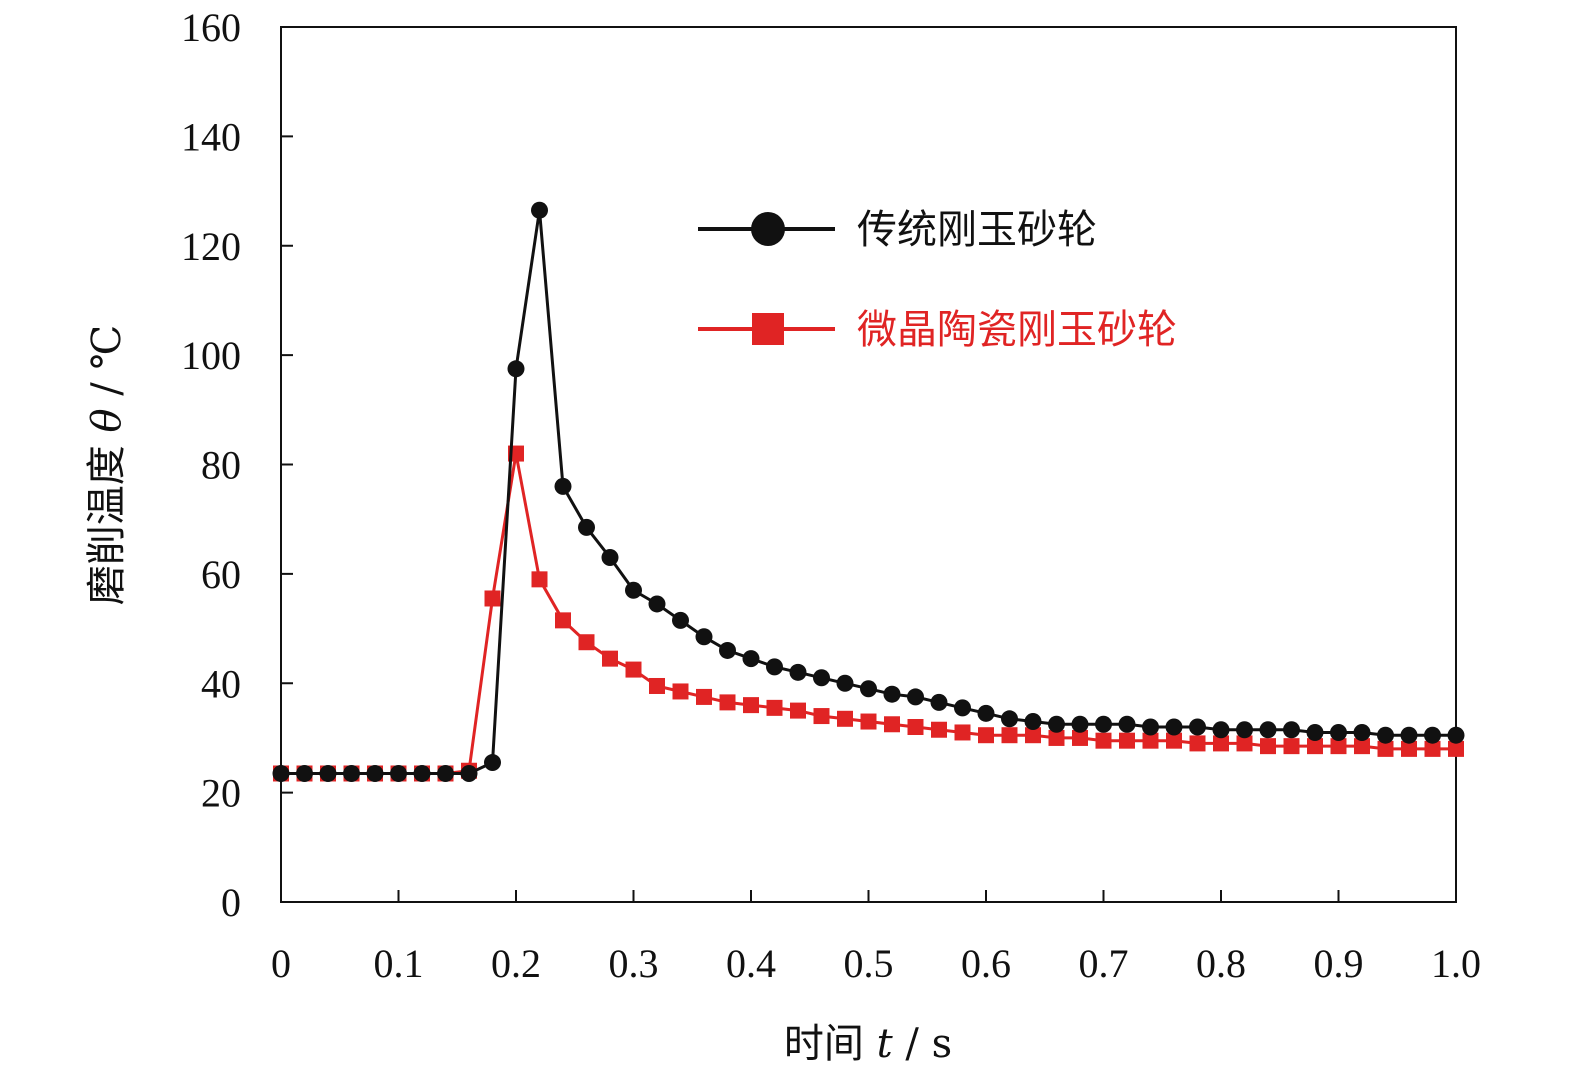 Image resolution: width=1575 pixels, height=1081 pixels. What do you see at coordinates (107, 420) in the screenshot?
I see `y-axis-title-var: θ` at bounding box center [107, 420].